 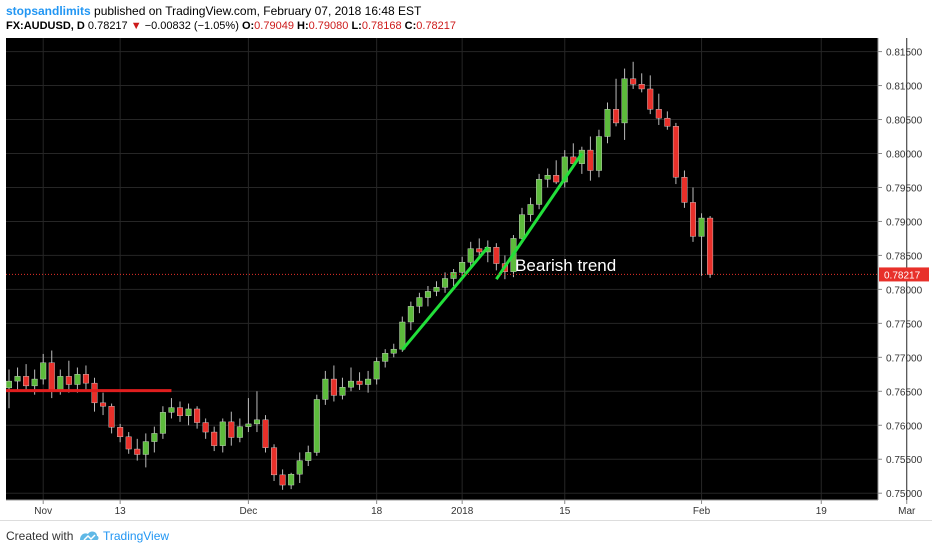 What do you see at coordinates (904, 290) in the screenshot?
I see `y-tick-label: 0.78000` at bounding box center [904, 290].